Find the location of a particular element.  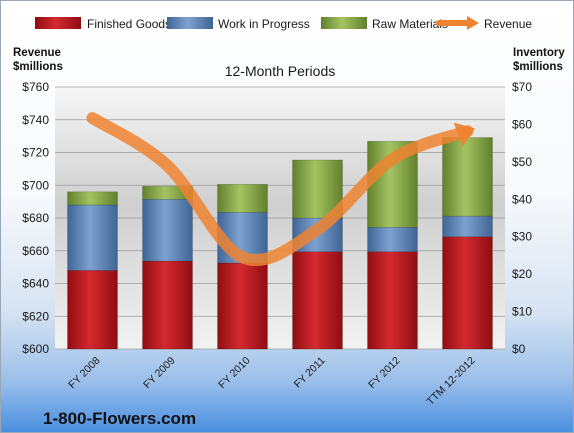

x-category-label: FY 2010 is located at coordinates (234, 373).